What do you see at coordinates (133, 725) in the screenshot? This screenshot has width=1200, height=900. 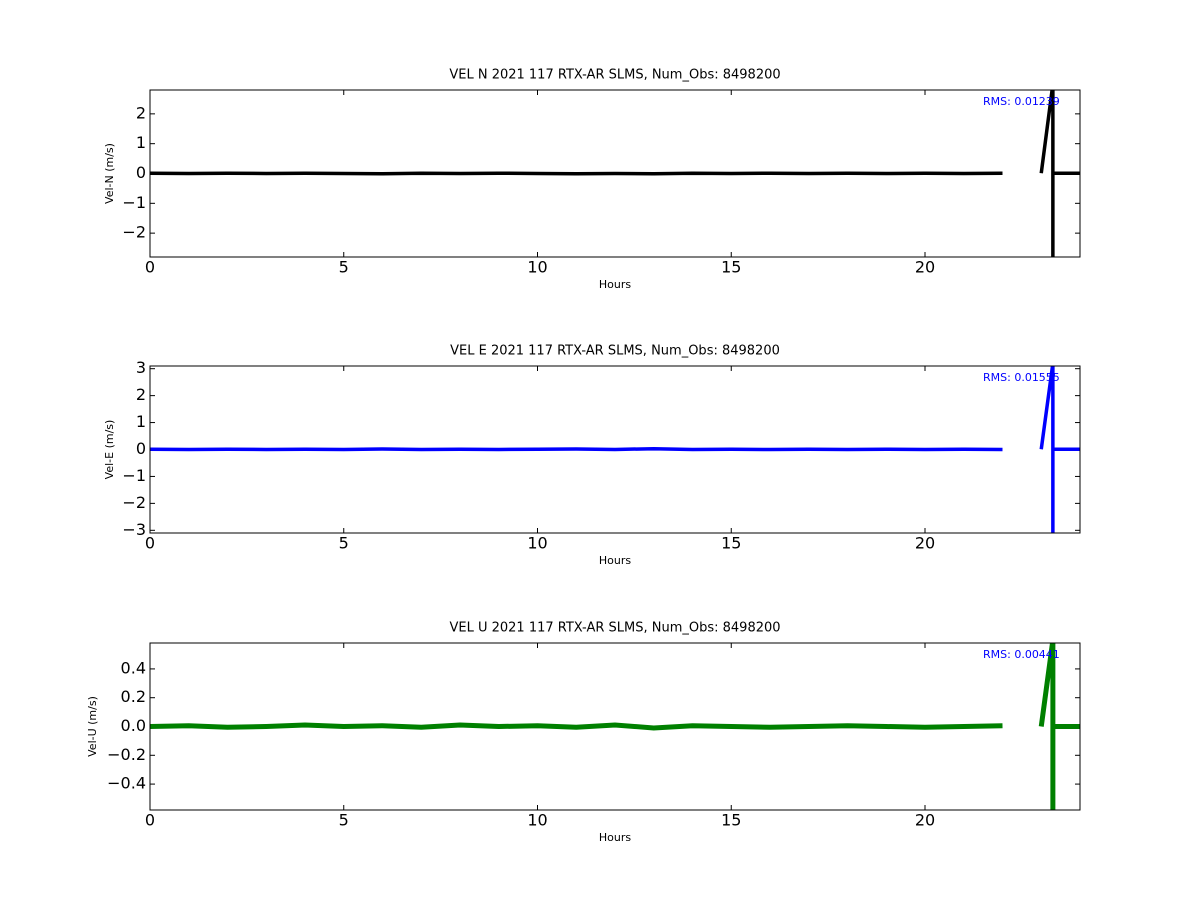 I see `y-tick-label: 0.0` at bounding box center [133, 725].